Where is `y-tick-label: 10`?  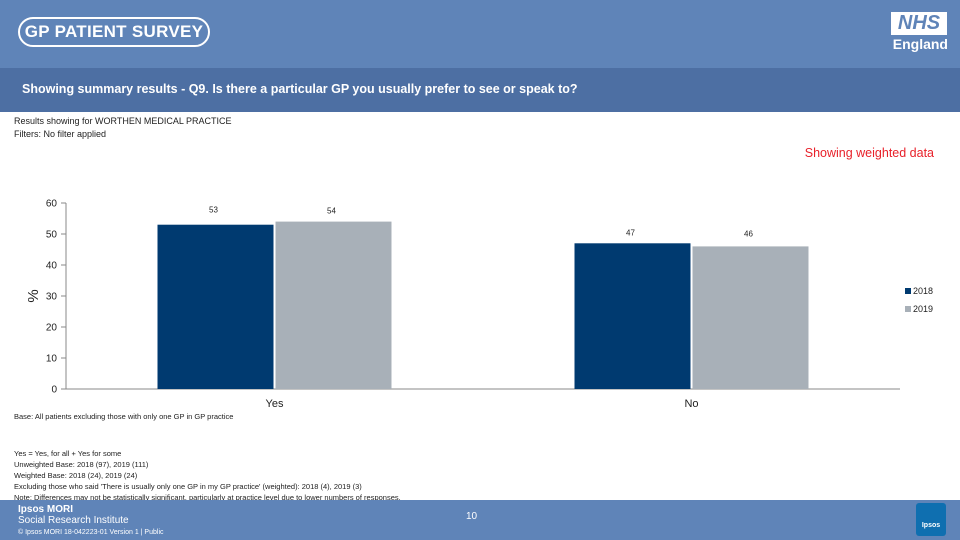 y-tick-label: 10 is located at coordinates (52, 359).